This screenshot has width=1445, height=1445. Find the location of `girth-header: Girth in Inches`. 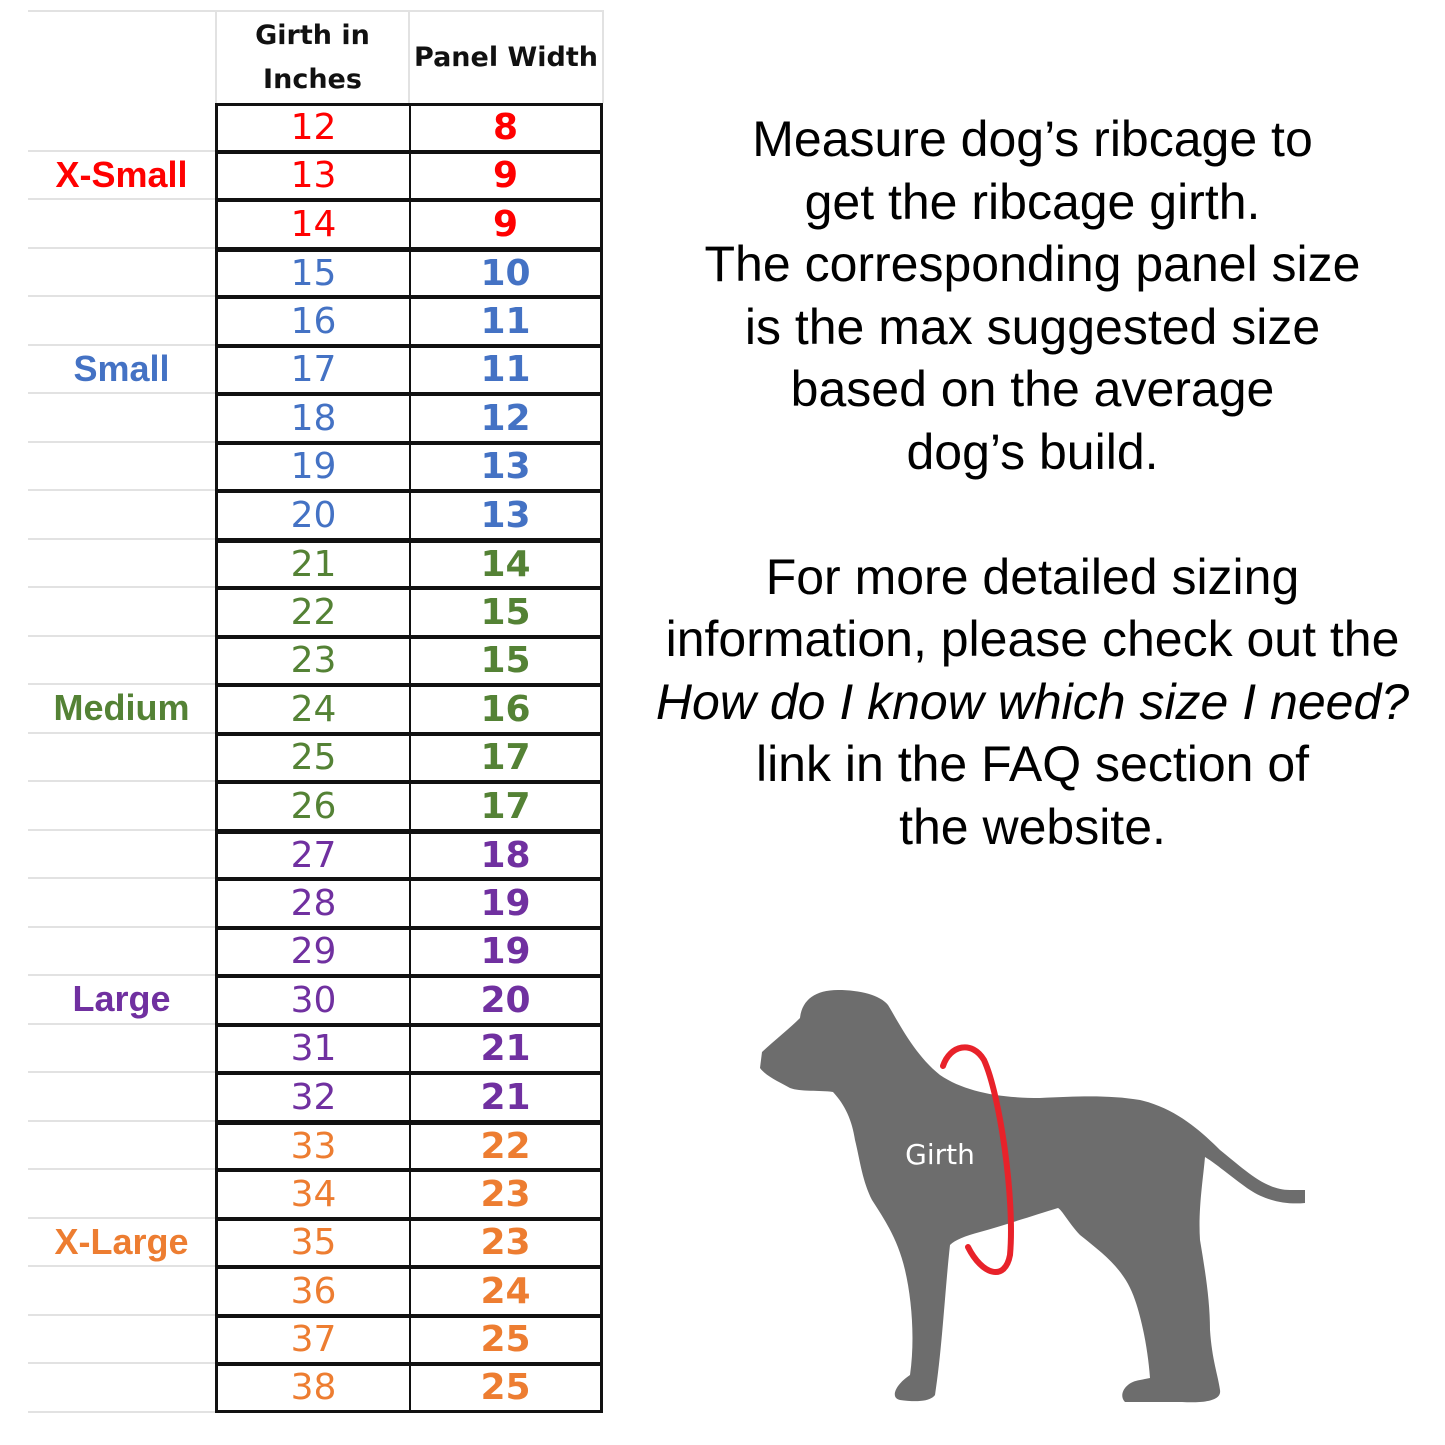

girth-header: Girth in Inches is located at coordinates (312, 56).